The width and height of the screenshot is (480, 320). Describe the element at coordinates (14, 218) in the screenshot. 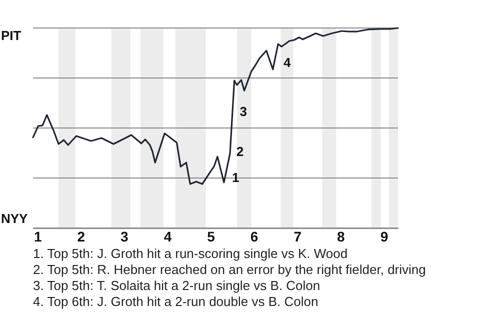

I see `ref-line-label: NYY` at that location.